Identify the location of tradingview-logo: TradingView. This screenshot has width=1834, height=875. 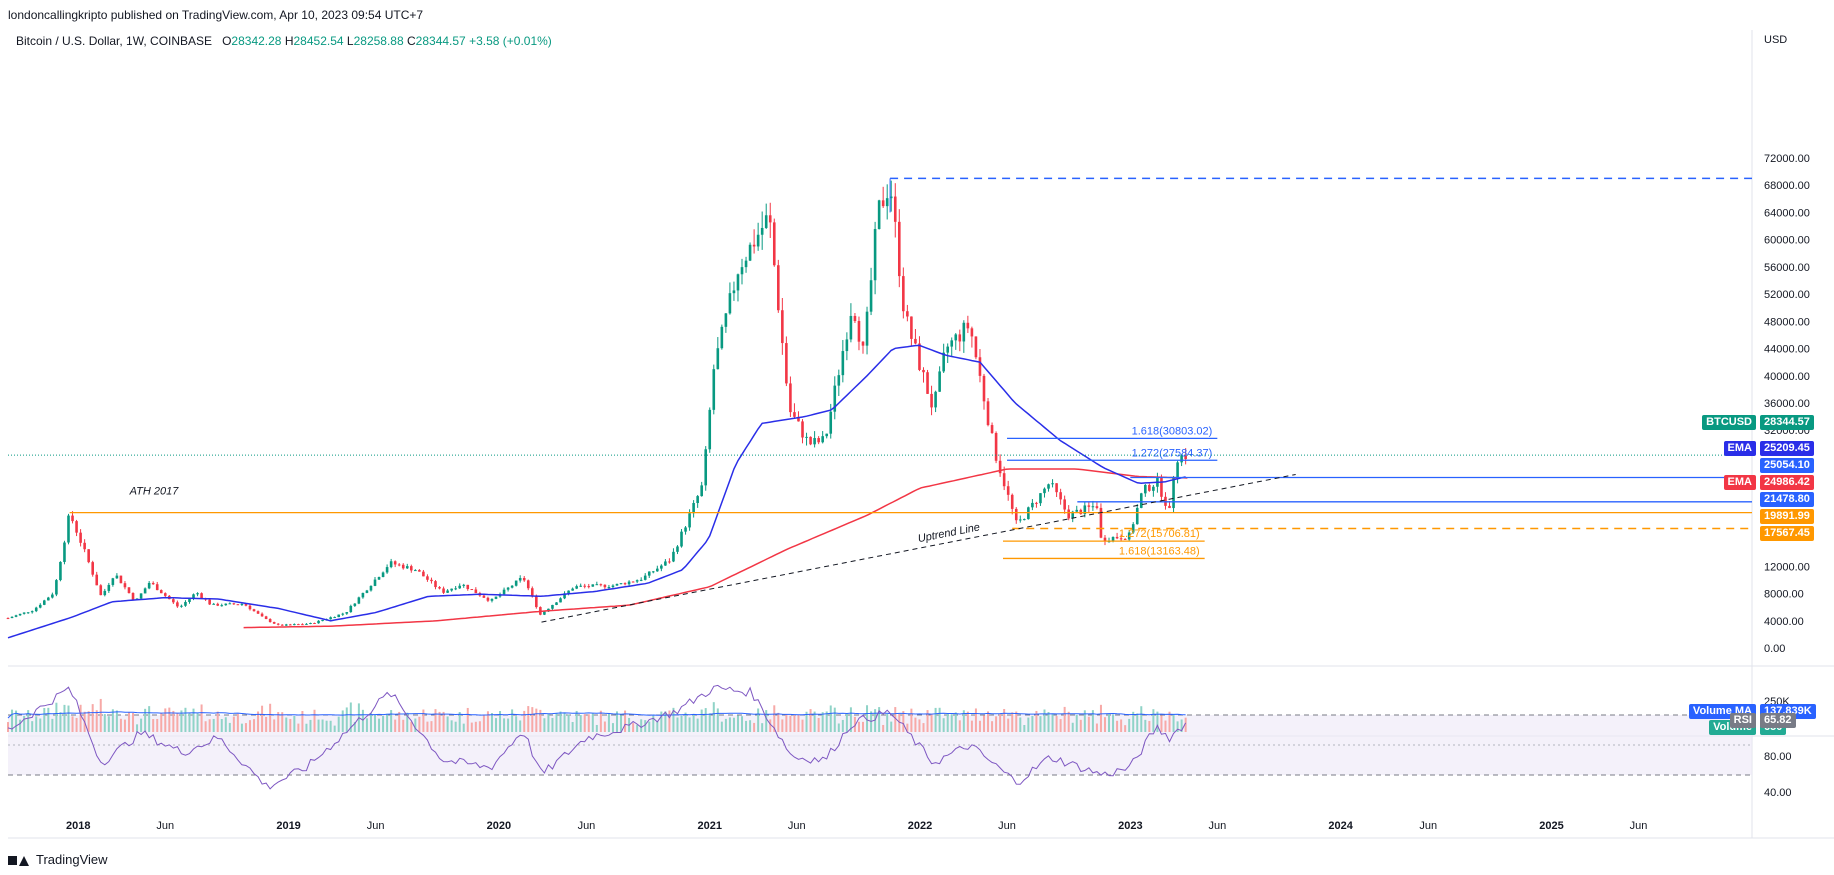
(58, 859).